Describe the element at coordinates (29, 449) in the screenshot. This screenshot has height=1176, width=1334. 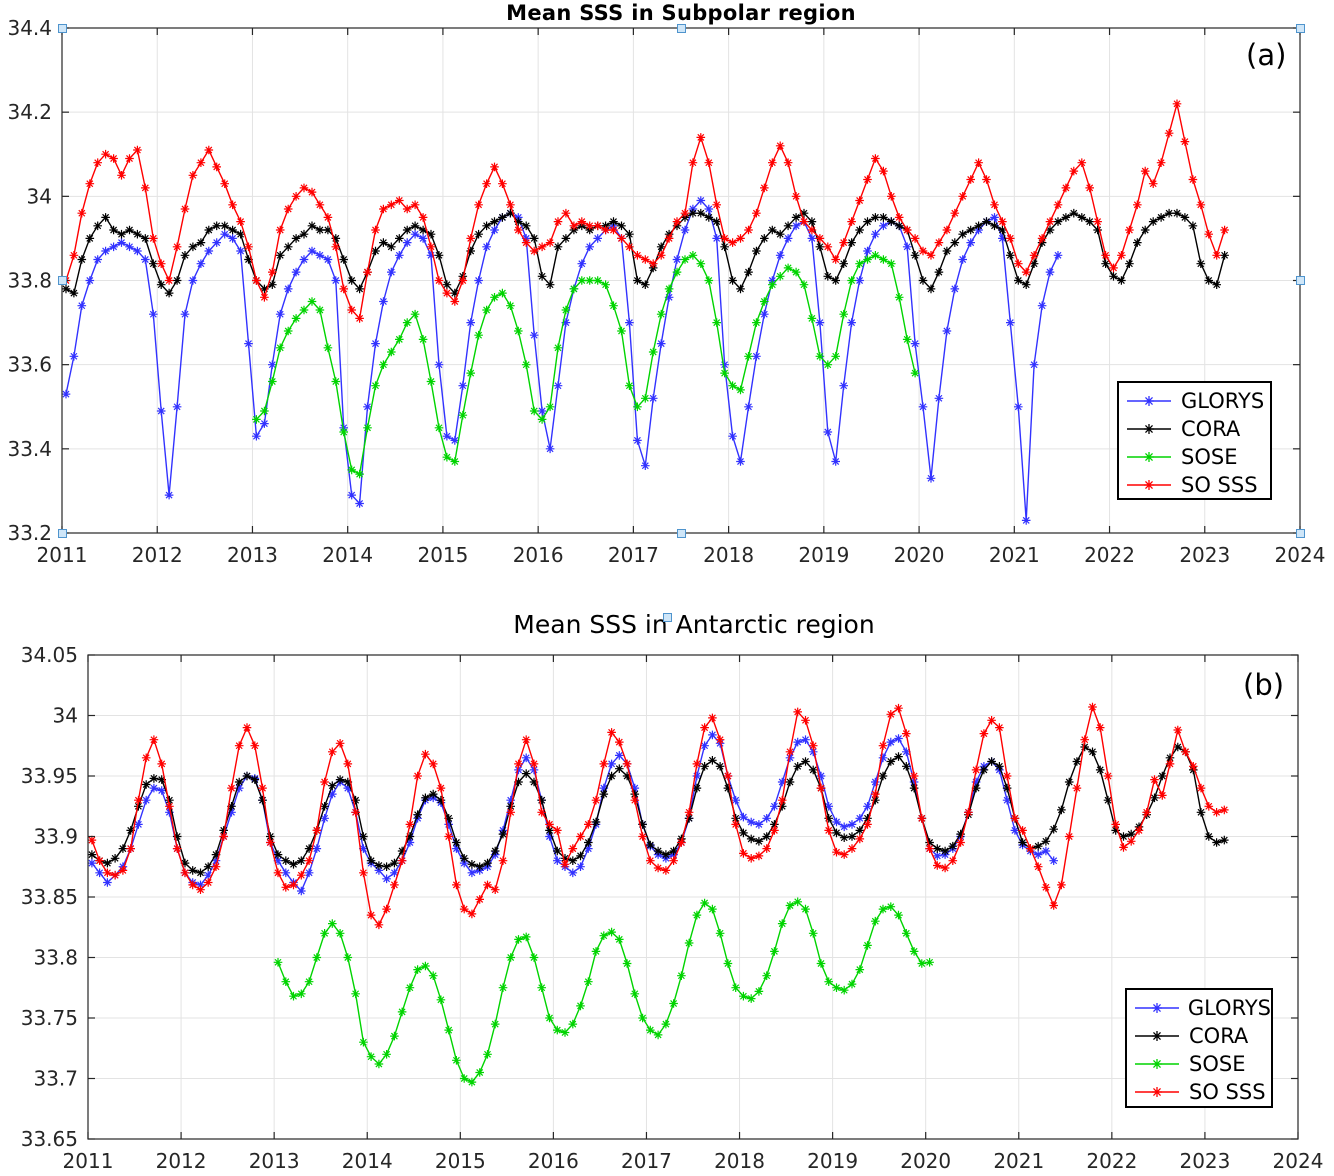
I see `y-tick-label: 33.4` at that location.